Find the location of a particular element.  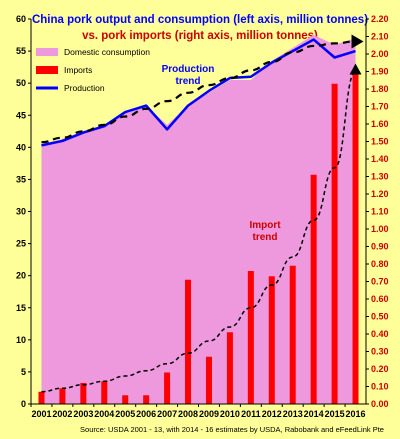

legend: Domestic consumption Imports Production is located at coordinates (93, 70).